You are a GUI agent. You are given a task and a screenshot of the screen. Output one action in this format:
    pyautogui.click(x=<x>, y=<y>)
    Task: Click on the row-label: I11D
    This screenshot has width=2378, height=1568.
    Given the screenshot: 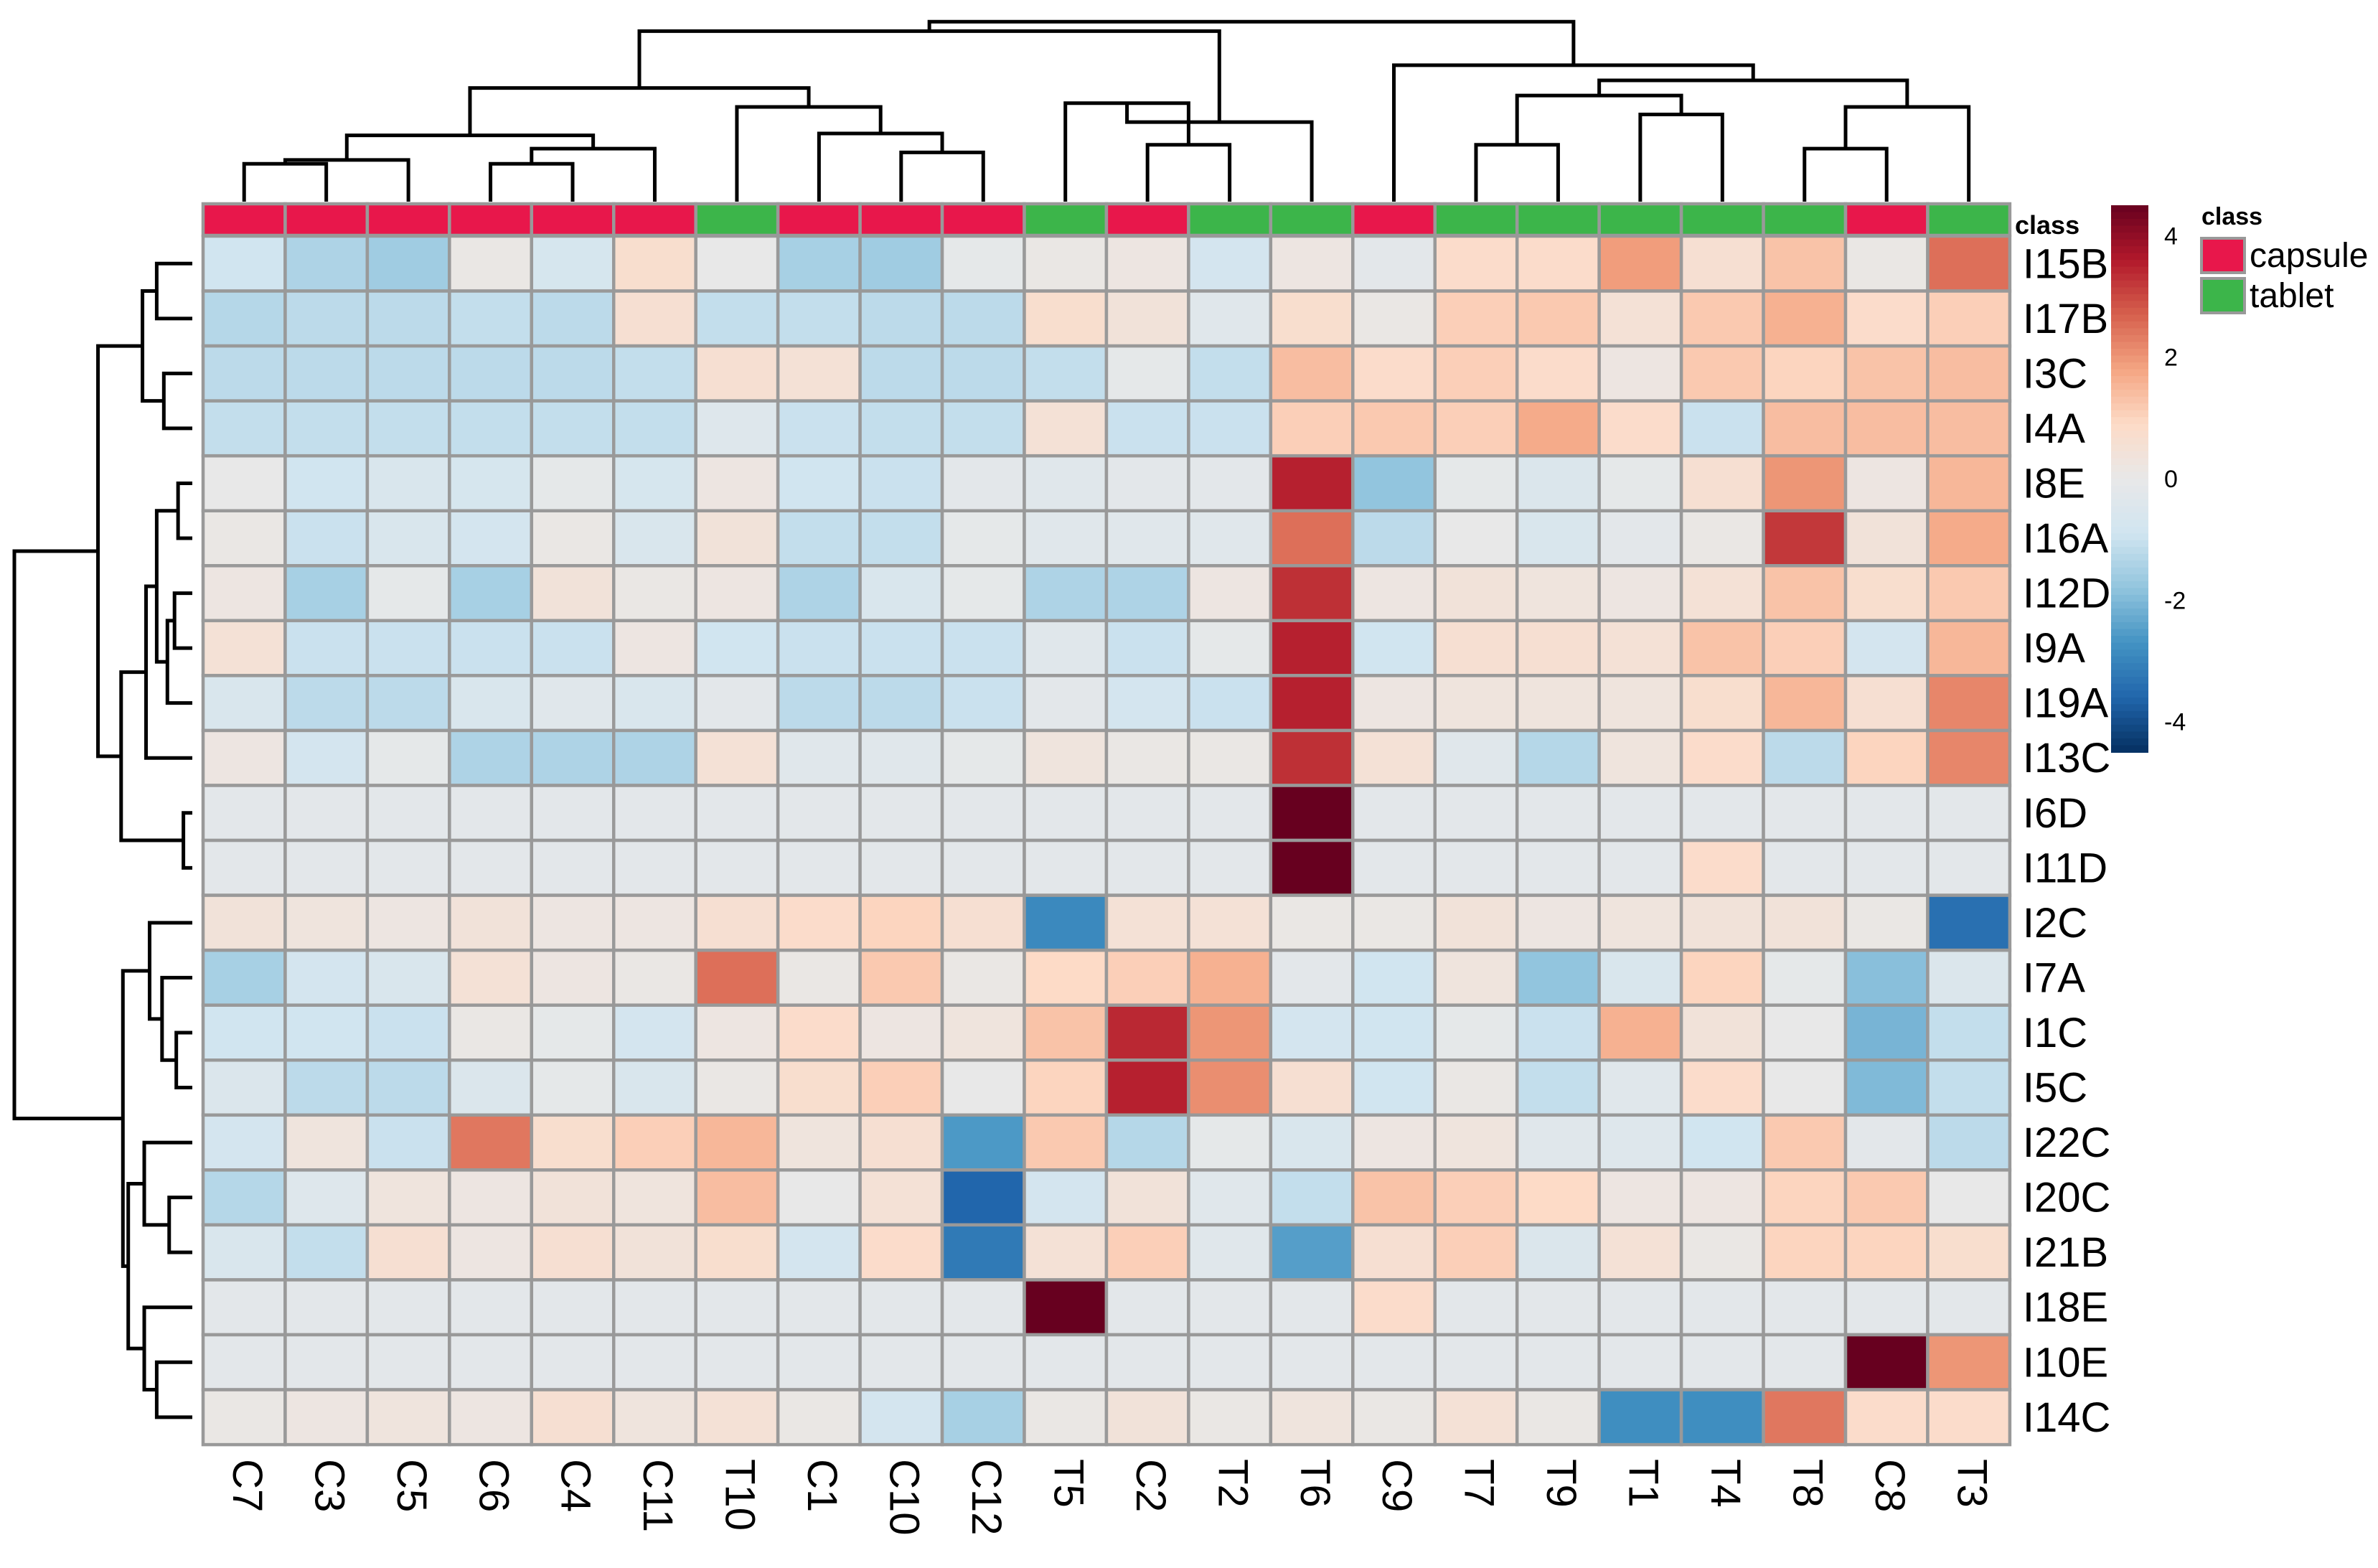 What is the action you would take?
    pyautogui.click(x=2065, y=868)
    